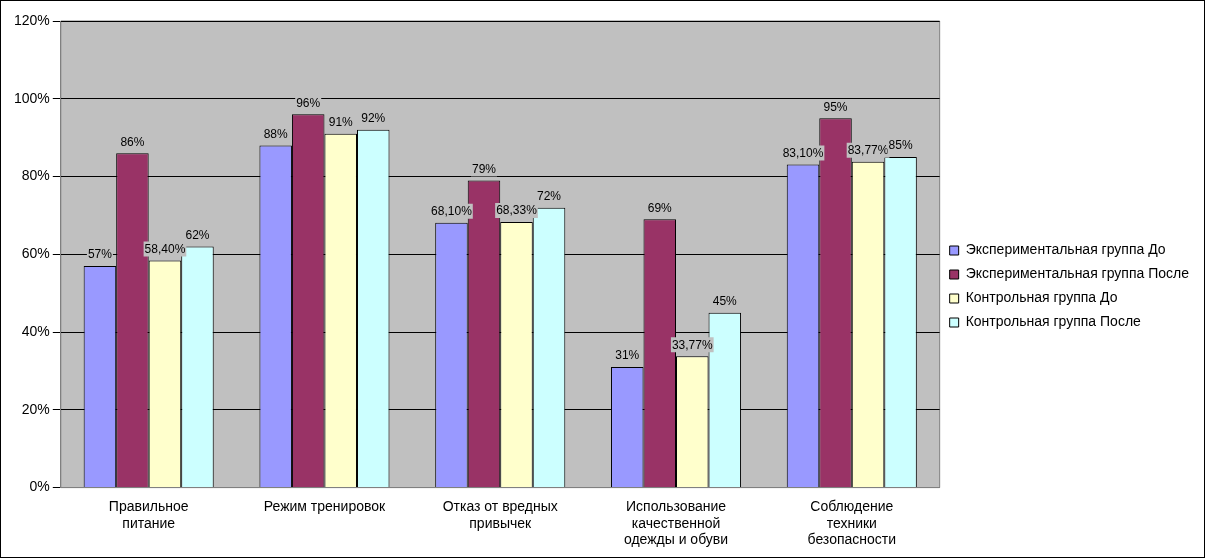  Describe the element at coordinates (517, 210) in the screenshot. I see `data-label: 68,33%` at that location.